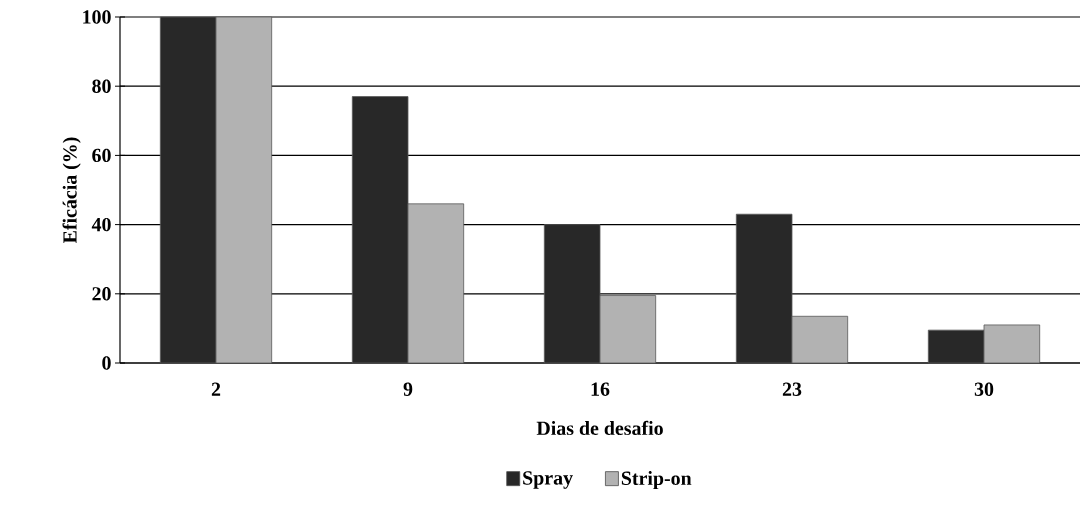  Describe the element at coordinates (408, 389) in the screenshot. I see `x-tick-label: 9` at that location.